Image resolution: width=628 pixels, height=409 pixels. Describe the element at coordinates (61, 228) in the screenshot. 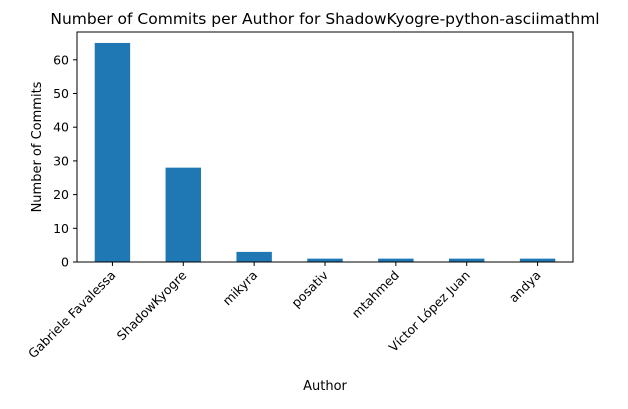

I see `y-tick-label: 10` at that location.